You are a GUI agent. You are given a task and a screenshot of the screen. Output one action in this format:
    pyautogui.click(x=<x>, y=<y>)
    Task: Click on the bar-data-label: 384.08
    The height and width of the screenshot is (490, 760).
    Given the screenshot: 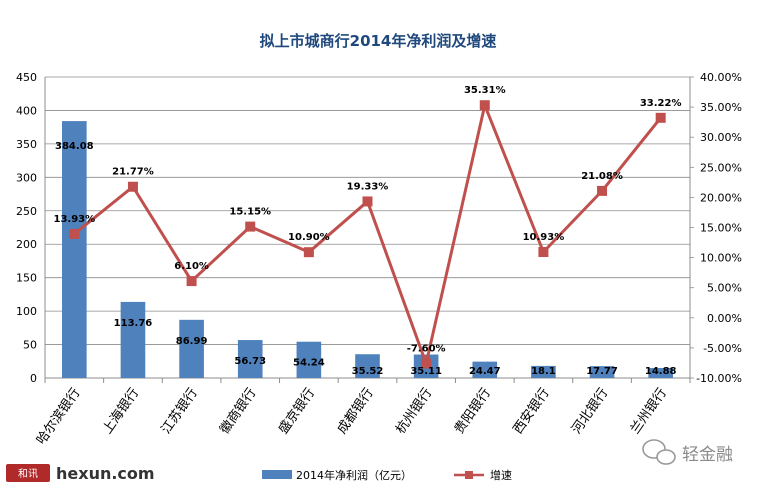 What is the action you would take?
    pyautogui.click(x=74, y=146)
    